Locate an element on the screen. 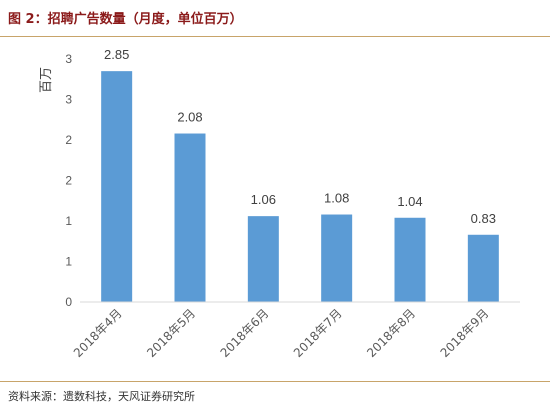  bottom-divider is located at coordinates (275, 381).